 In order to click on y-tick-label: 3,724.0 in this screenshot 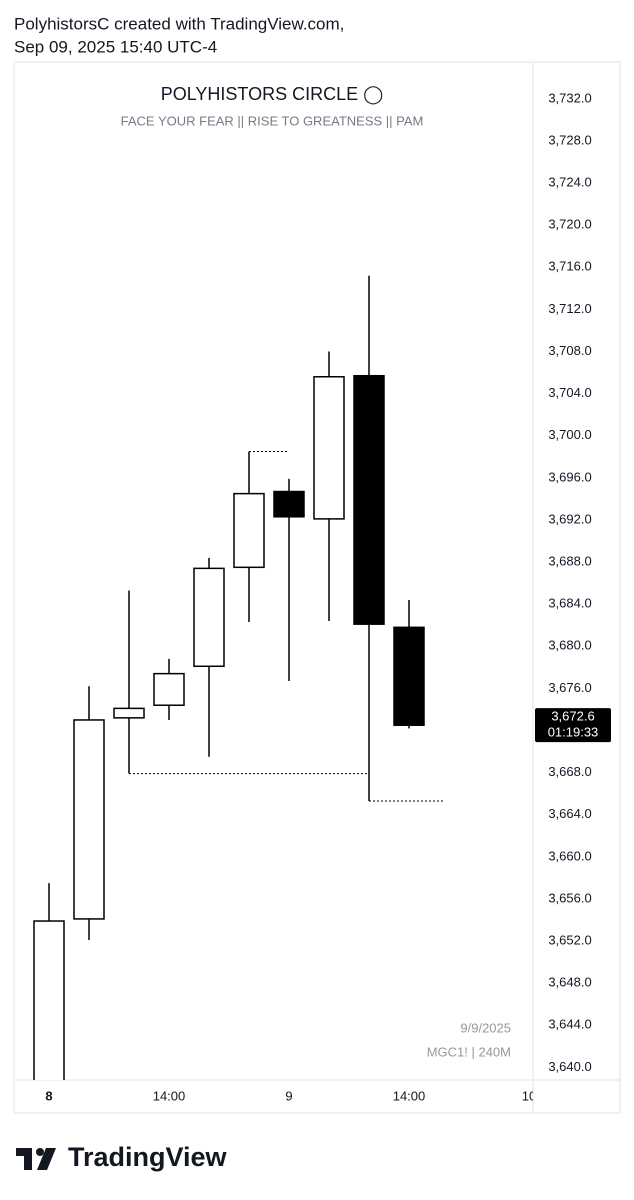, I will do `click(569, 182)`.